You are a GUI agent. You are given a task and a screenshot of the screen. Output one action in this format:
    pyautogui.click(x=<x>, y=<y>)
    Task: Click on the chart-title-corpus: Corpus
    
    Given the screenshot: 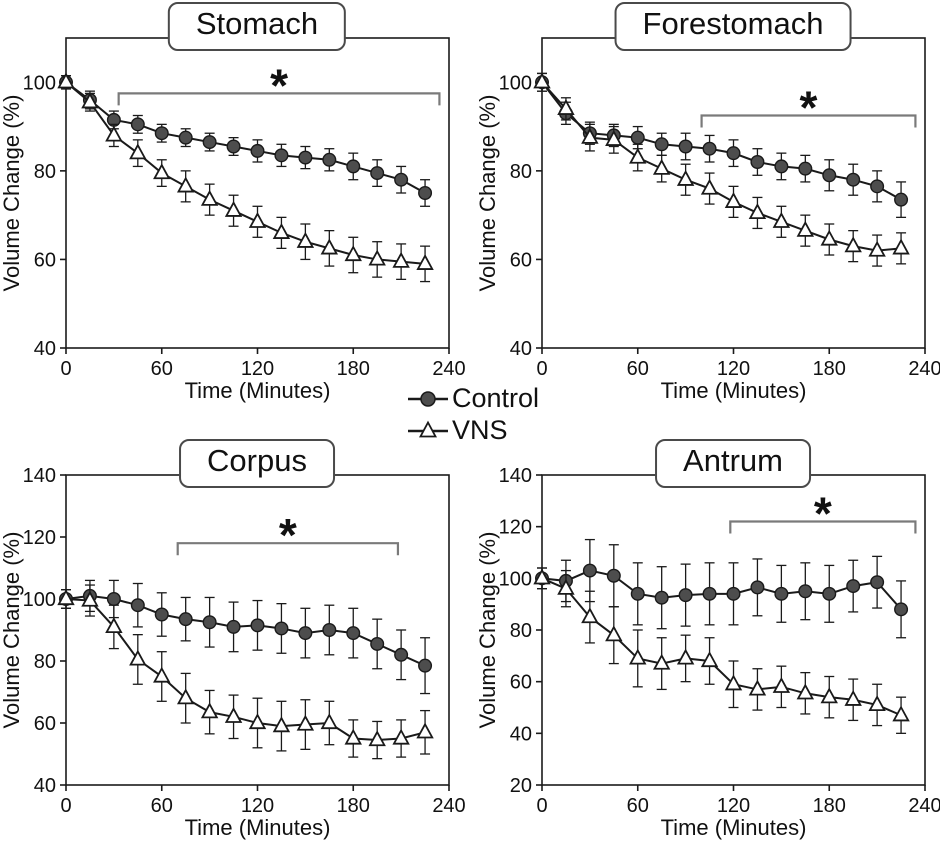 What is the action you would take?
    pyautogui.click(x=257, y=463)
    